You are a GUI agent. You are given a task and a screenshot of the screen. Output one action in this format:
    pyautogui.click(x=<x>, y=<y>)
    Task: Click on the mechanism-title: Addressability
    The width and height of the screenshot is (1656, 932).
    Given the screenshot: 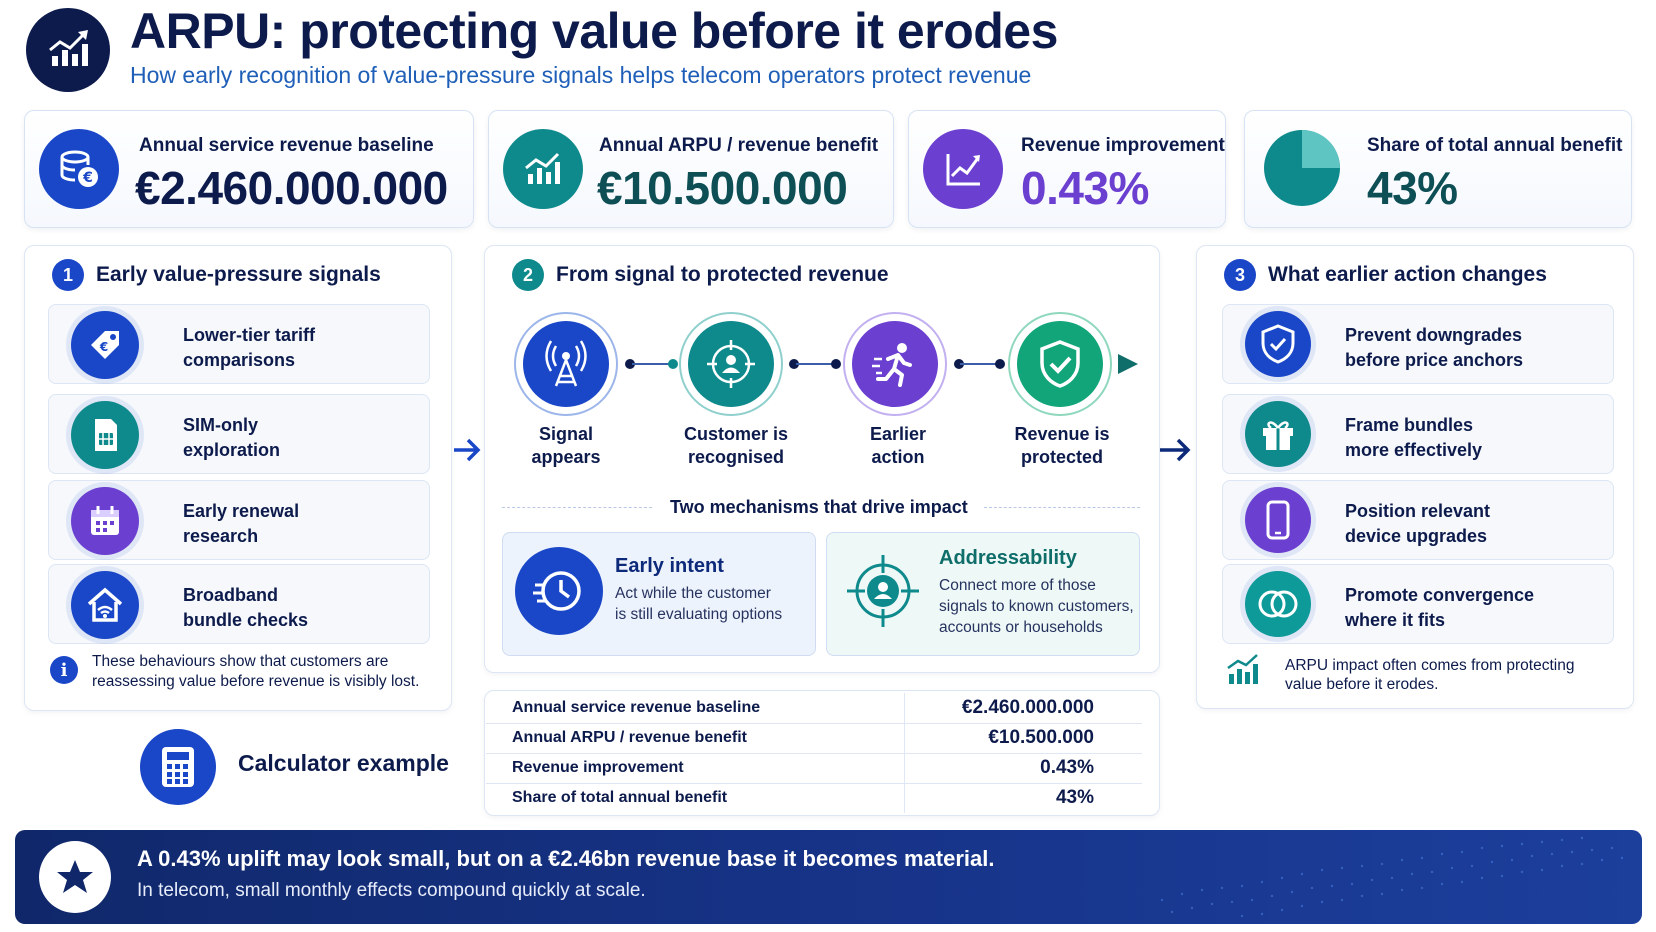 What is the action you would take?
    pyautogui.click(x=1008, y=558)
    